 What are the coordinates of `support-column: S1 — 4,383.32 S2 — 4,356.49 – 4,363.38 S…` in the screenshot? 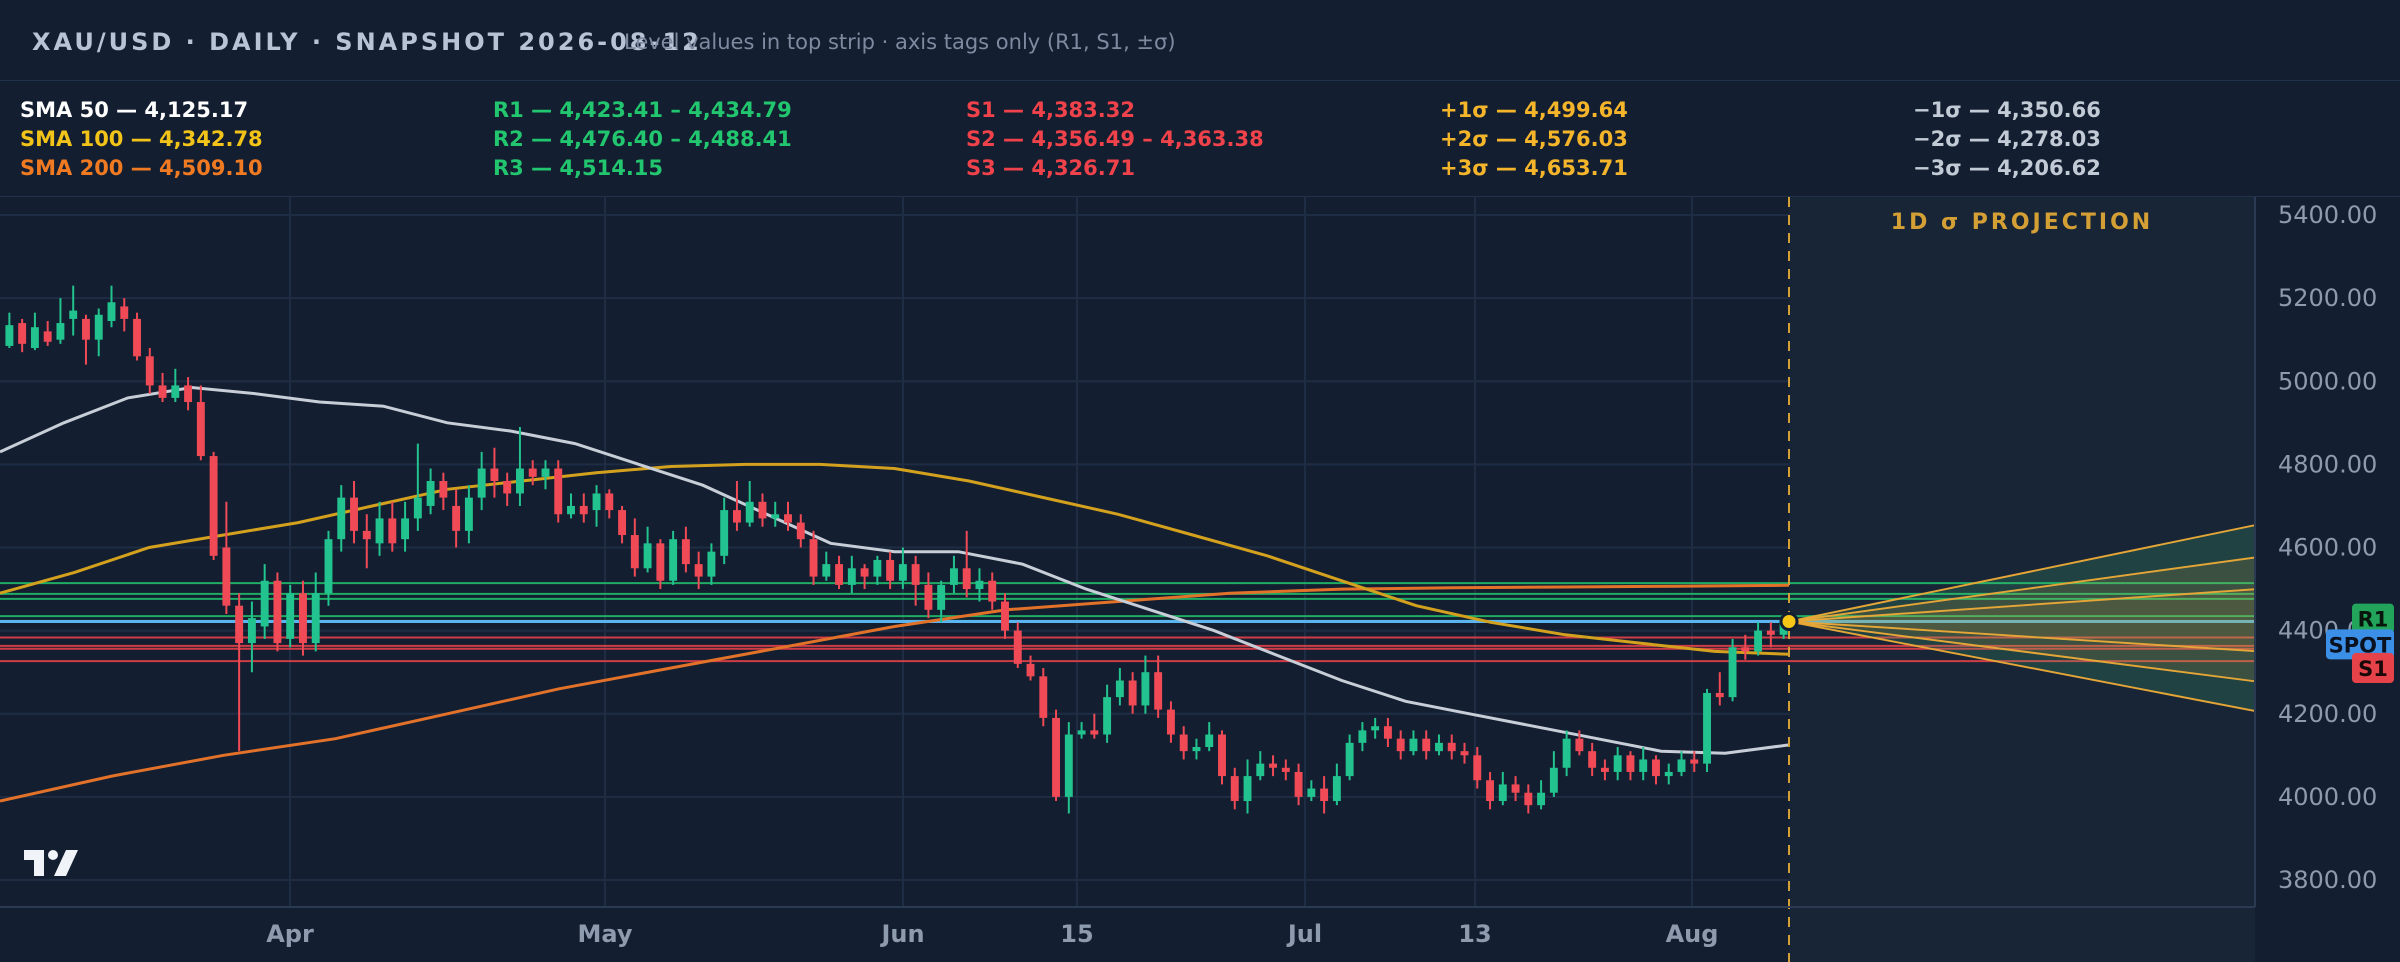 It's located at (1115, 139).